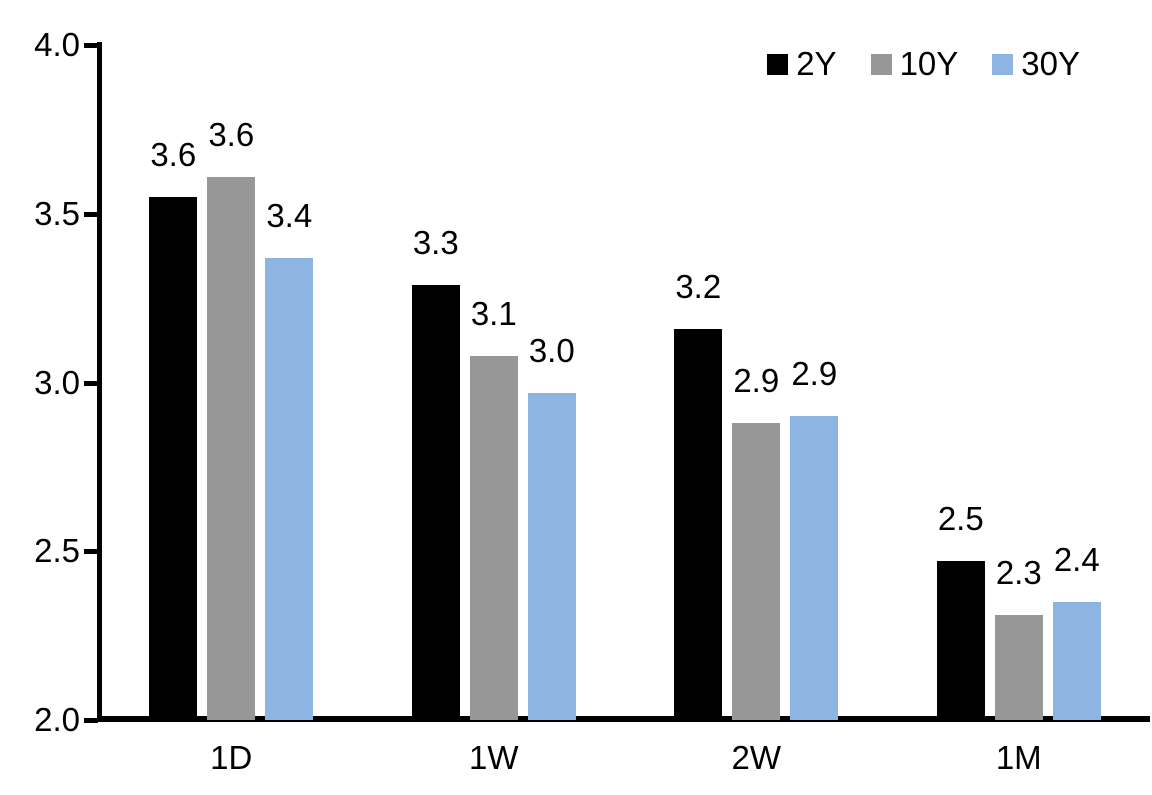 This screenshot has height=795, width=1152. I want to click on y-tick-label: 2.0, so click(57, 719).